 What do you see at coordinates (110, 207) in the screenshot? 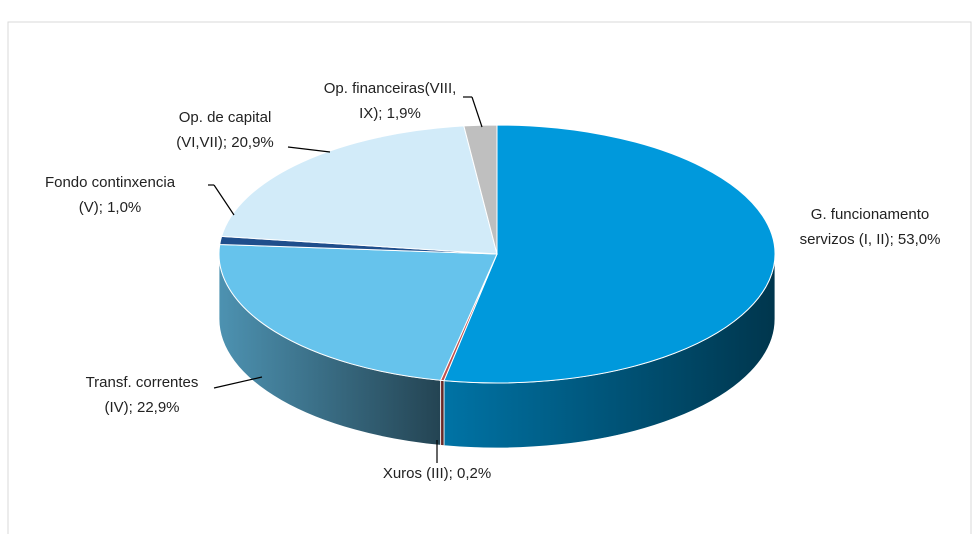
I see `data-label: (V); 1,0%` at bounding box center [110, 207].